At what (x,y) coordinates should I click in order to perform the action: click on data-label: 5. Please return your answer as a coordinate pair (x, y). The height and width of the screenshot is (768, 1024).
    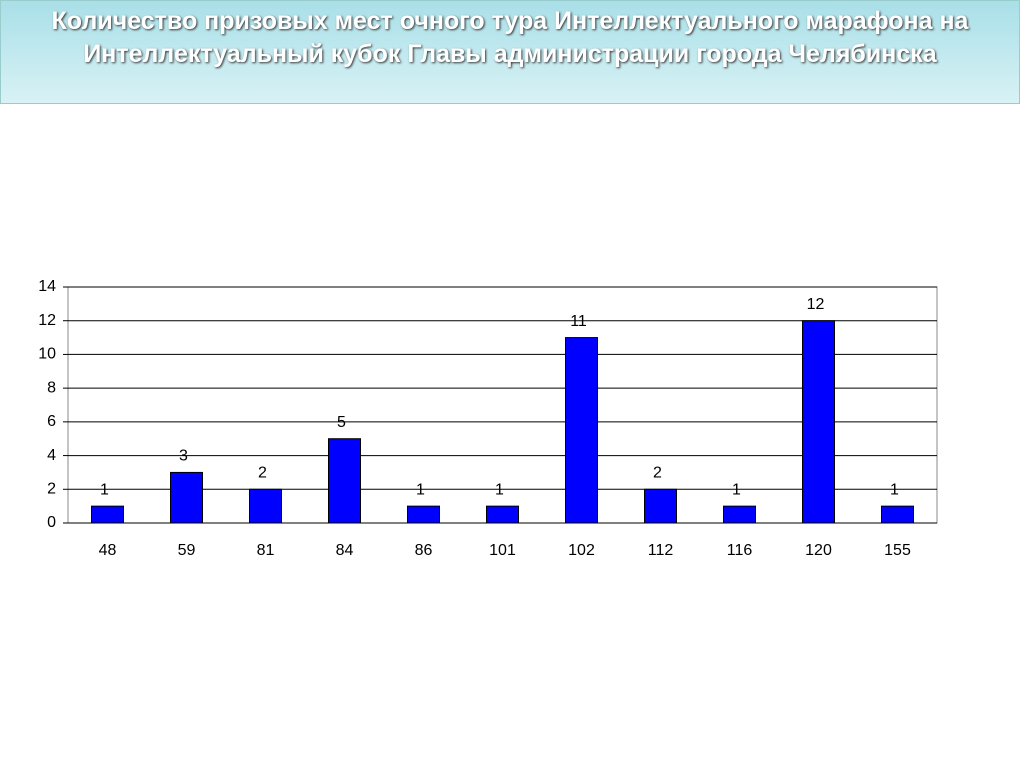
    Looking at the image, I should click on (341, 422).